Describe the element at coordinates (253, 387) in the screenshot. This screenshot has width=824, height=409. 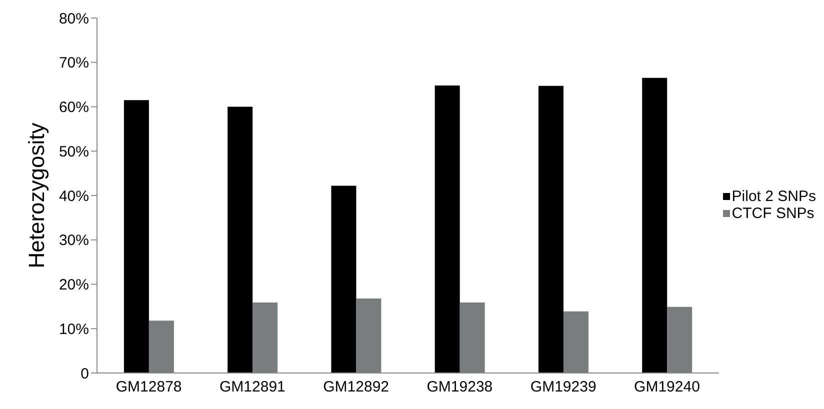
I see `x-tick-label: GM12891` at that location.